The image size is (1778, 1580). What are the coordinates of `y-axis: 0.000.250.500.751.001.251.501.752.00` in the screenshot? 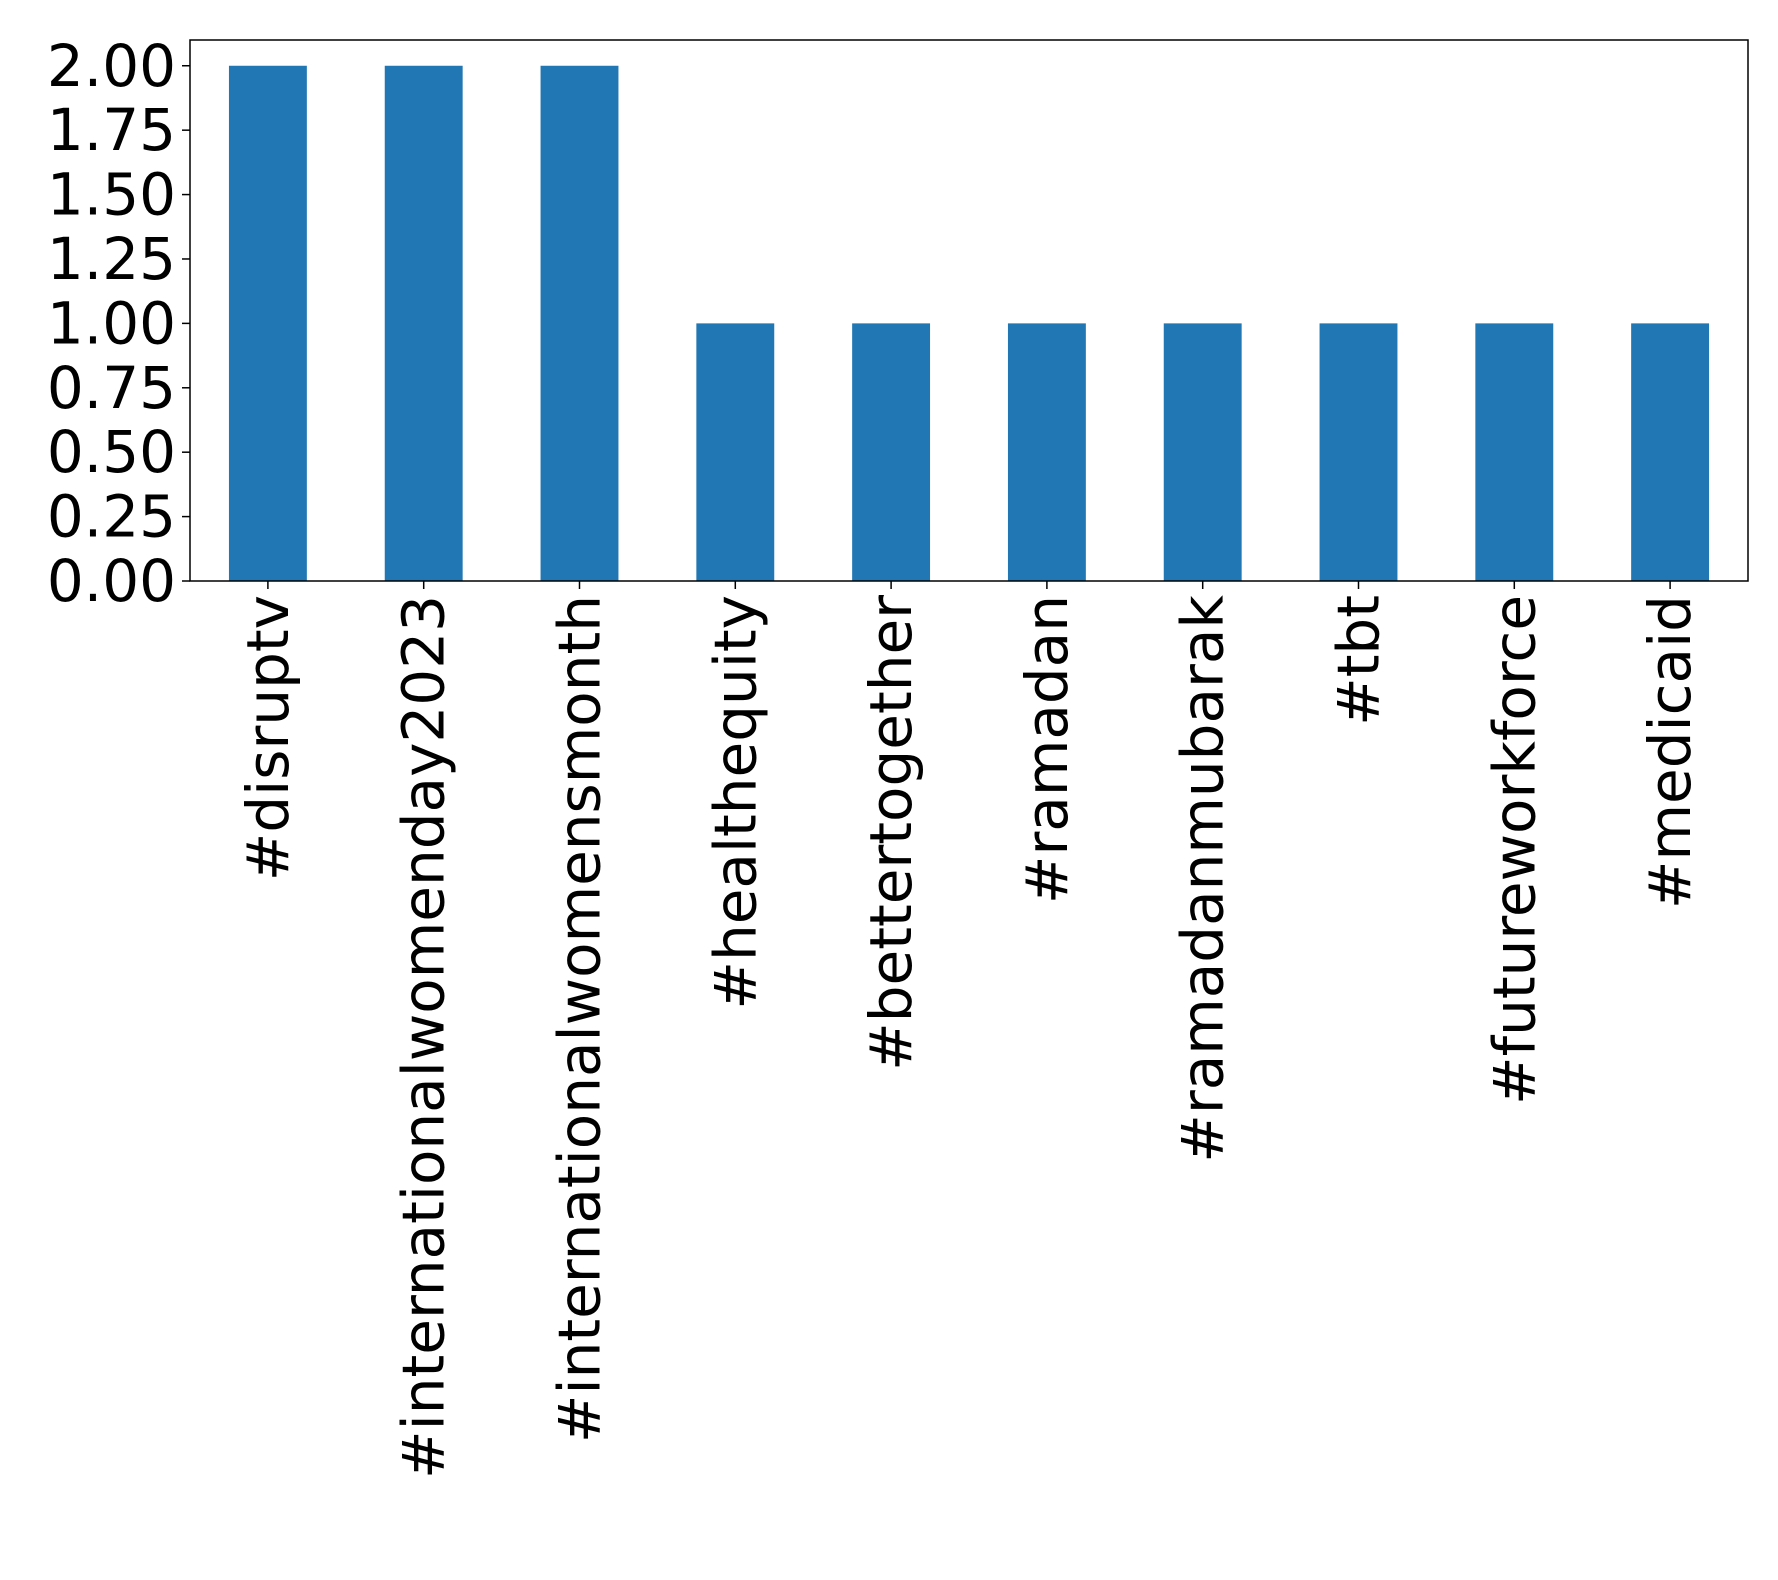 It's located at (118, 323).